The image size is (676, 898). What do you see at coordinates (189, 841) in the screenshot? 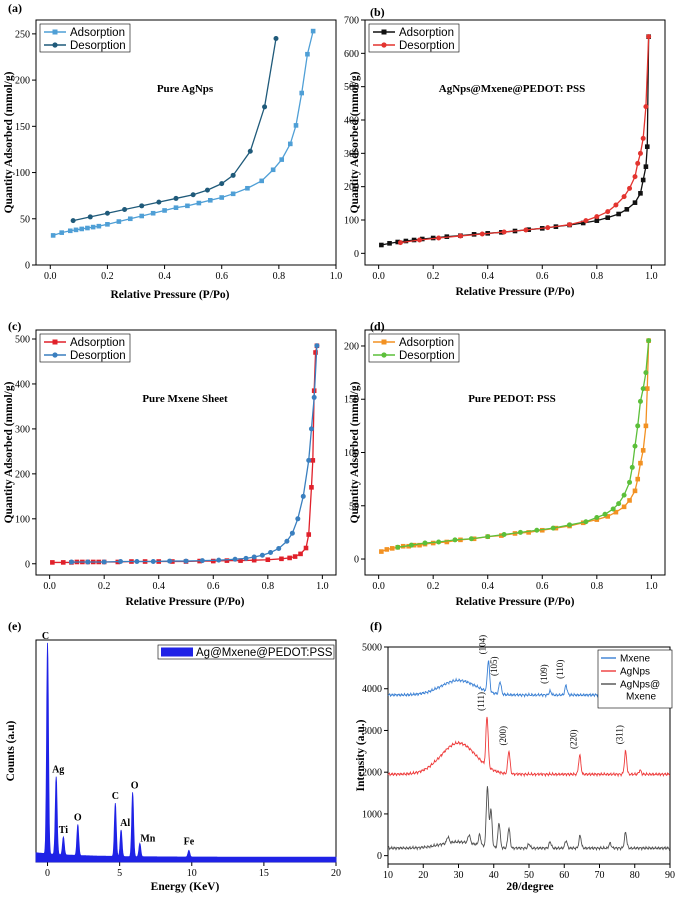
I see `eds-peak-label: Fe` at bounding box center [189, 841].